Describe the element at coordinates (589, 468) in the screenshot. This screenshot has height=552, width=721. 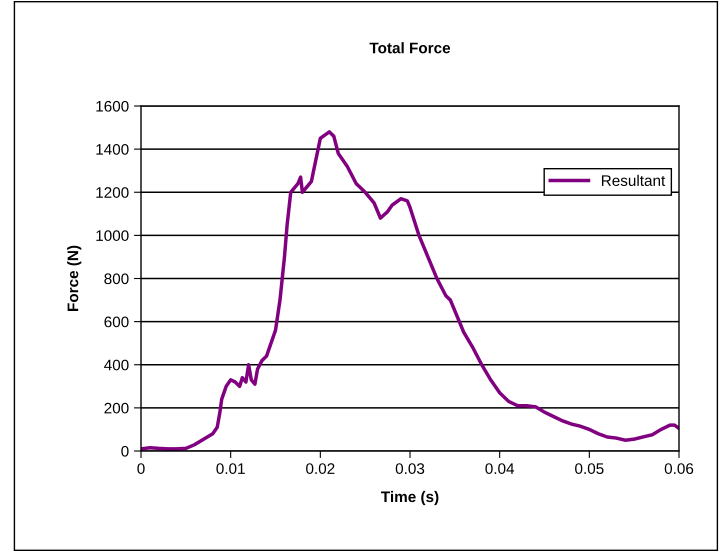
I see `x-tick-label: 0.05` at that location.